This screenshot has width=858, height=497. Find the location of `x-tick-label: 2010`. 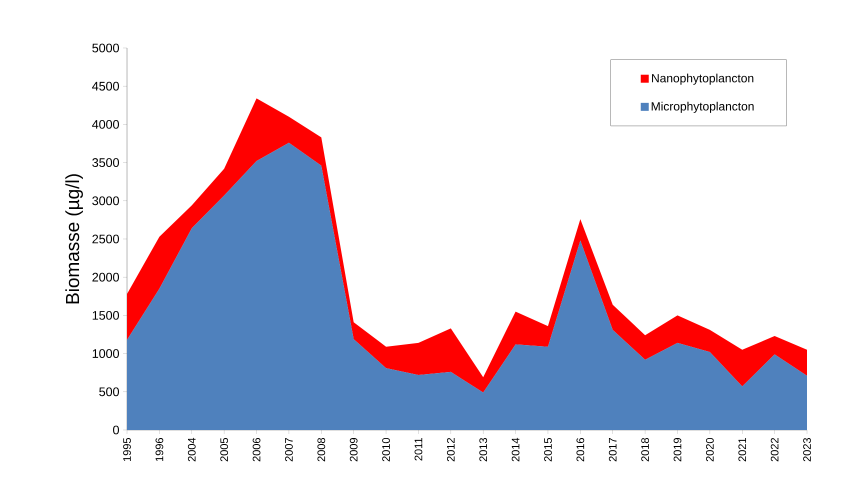

x-tick-label: 2010 is located at coordinates (386, 450).